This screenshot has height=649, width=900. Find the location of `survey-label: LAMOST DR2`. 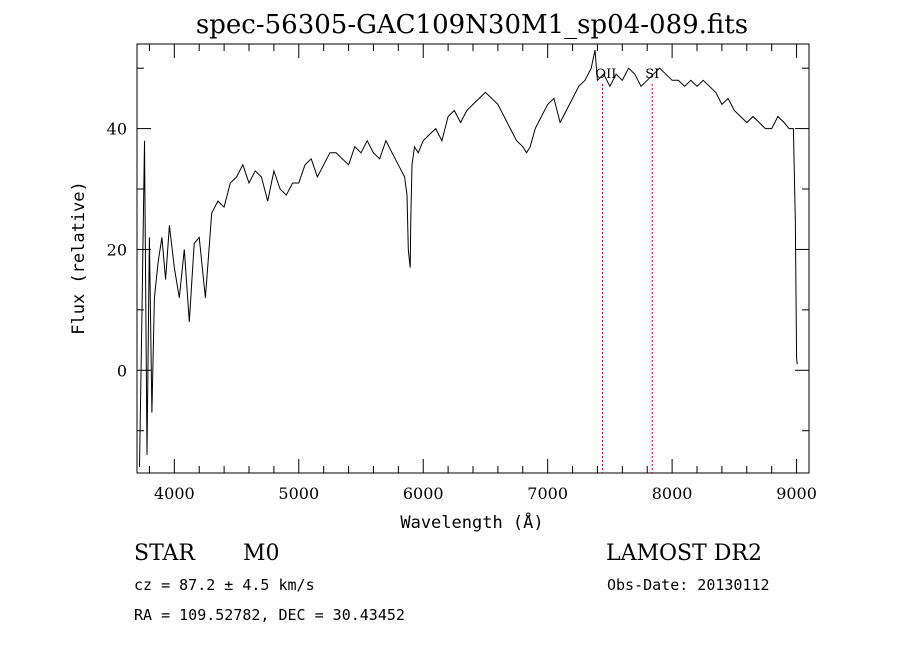

survey-label: LAMOST DR2 is located at coordinates (684, 553).